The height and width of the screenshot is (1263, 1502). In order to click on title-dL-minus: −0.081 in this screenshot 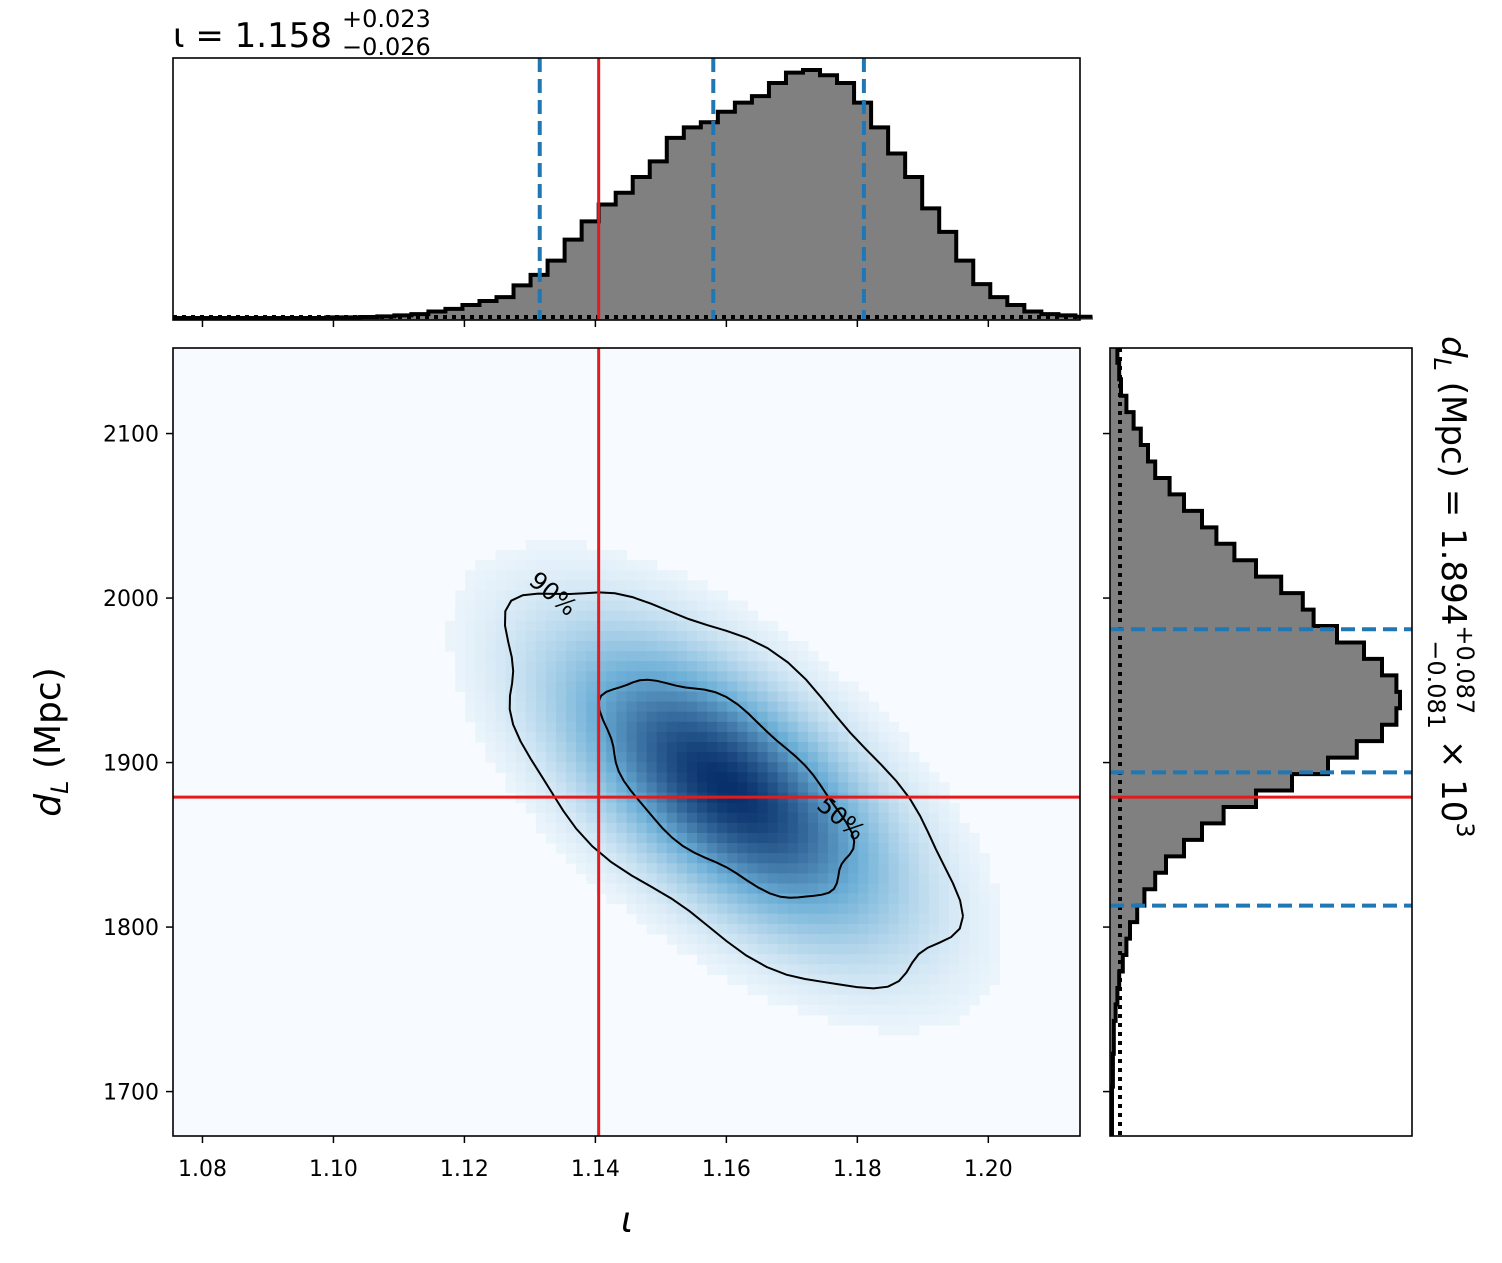, I will do `click(1436, 684)`.